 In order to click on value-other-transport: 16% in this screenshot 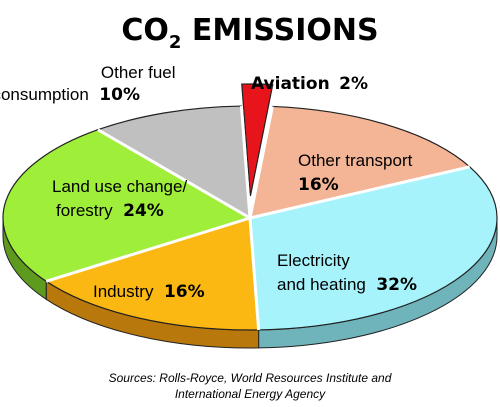, I will do `click(318, 185)`.